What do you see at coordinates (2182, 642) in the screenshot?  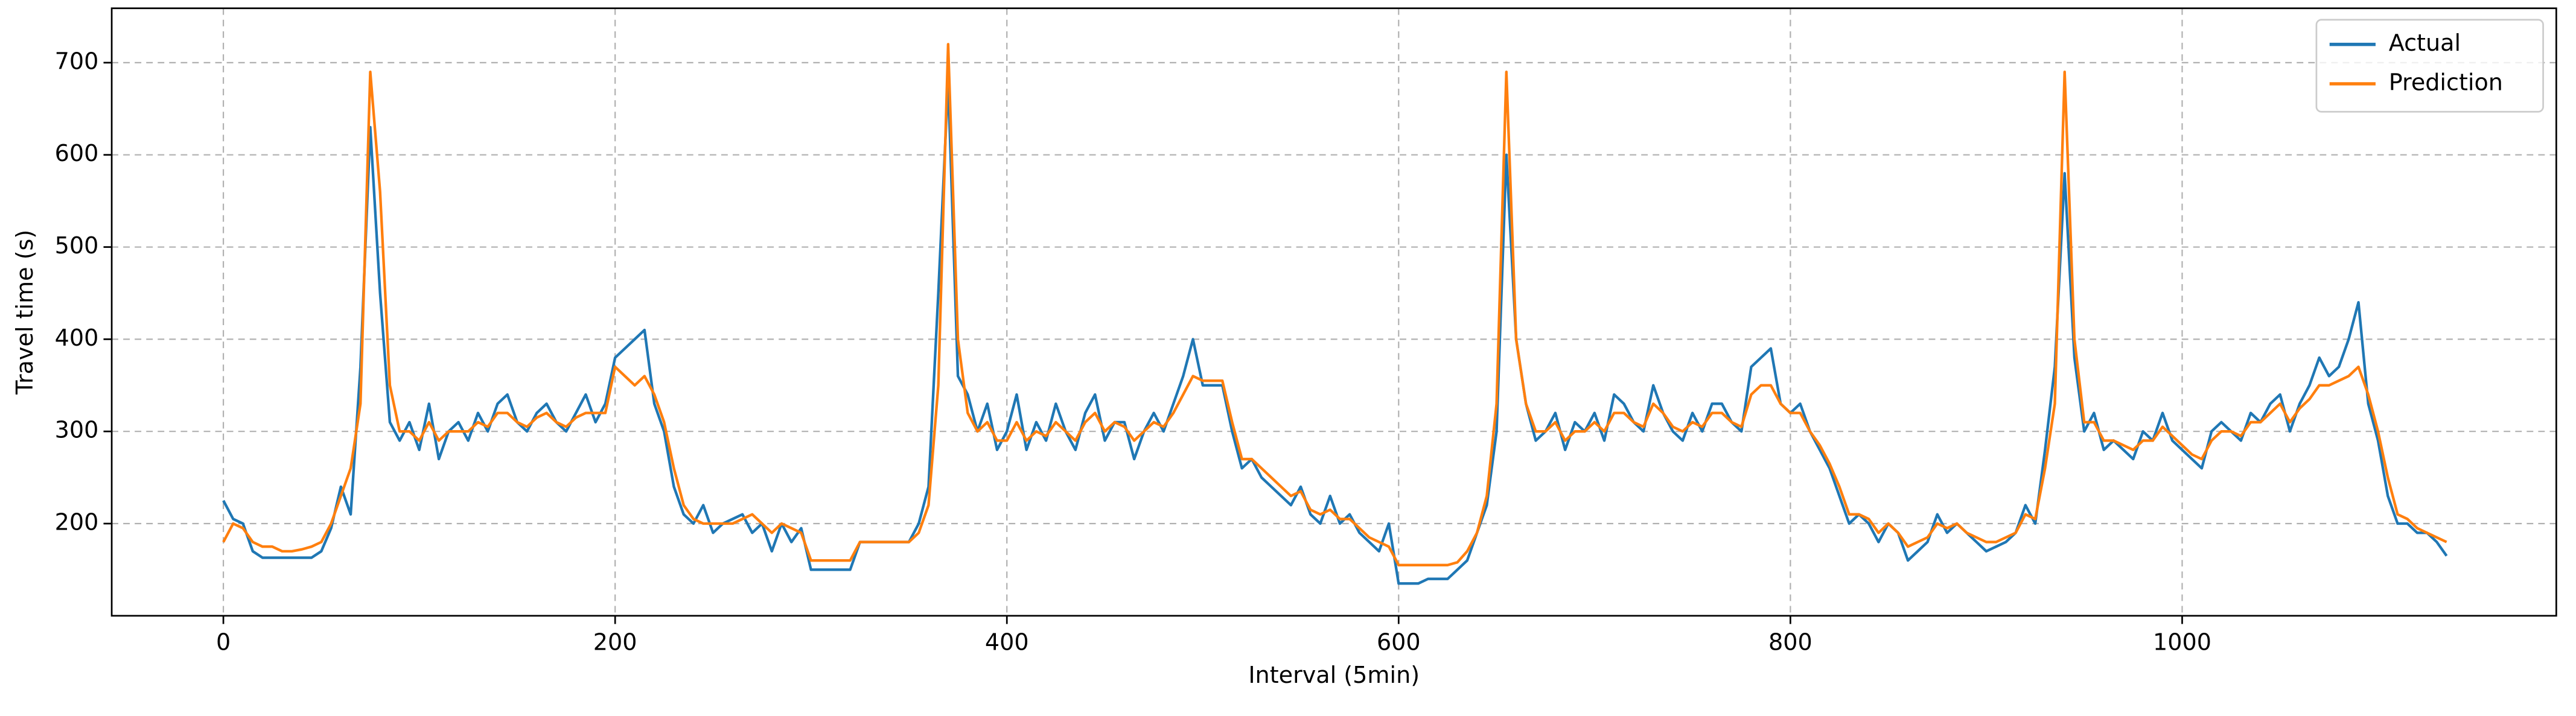 I see `x-tick-label: 1000` at bounding box center [2182, 642].